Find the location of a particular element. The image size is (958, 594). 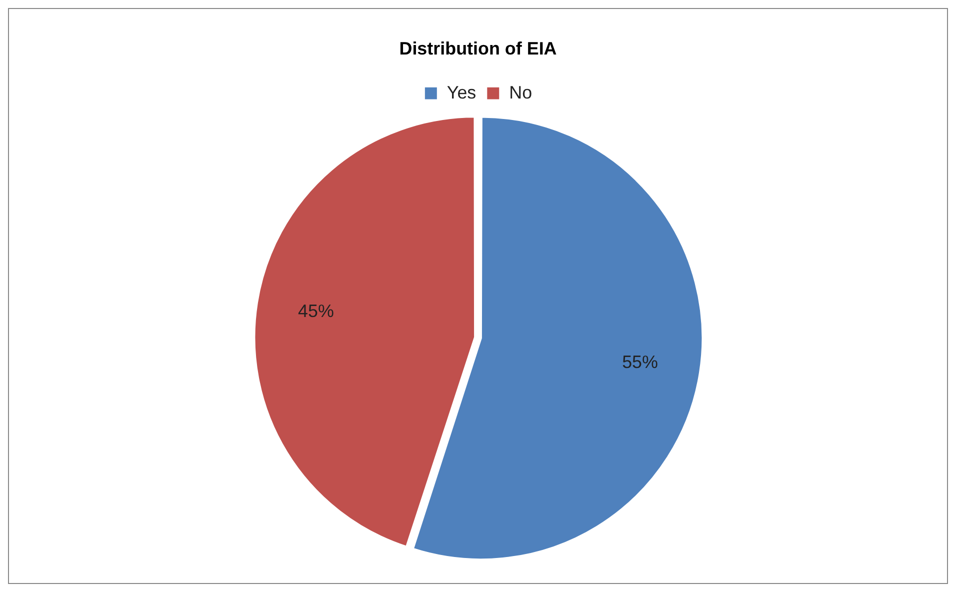

legend-label: No is located at coordinates (520, 92).